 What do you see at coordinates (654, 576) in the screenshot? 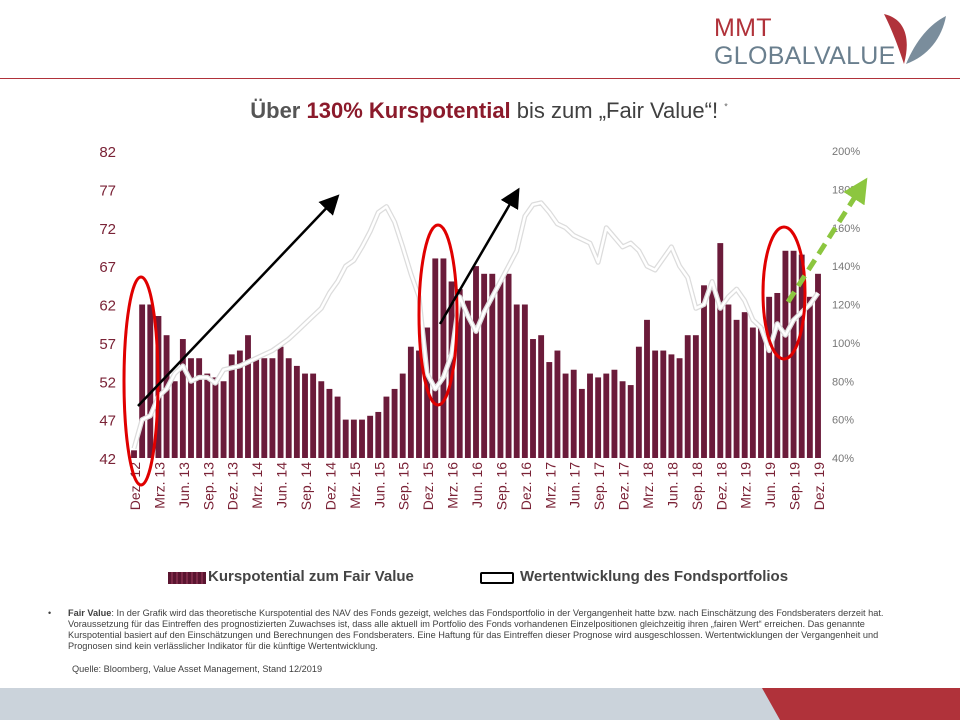
I see `legend-line-label: Wertentwicklung des Fondsportfolios` at bounding box center [654, 576].